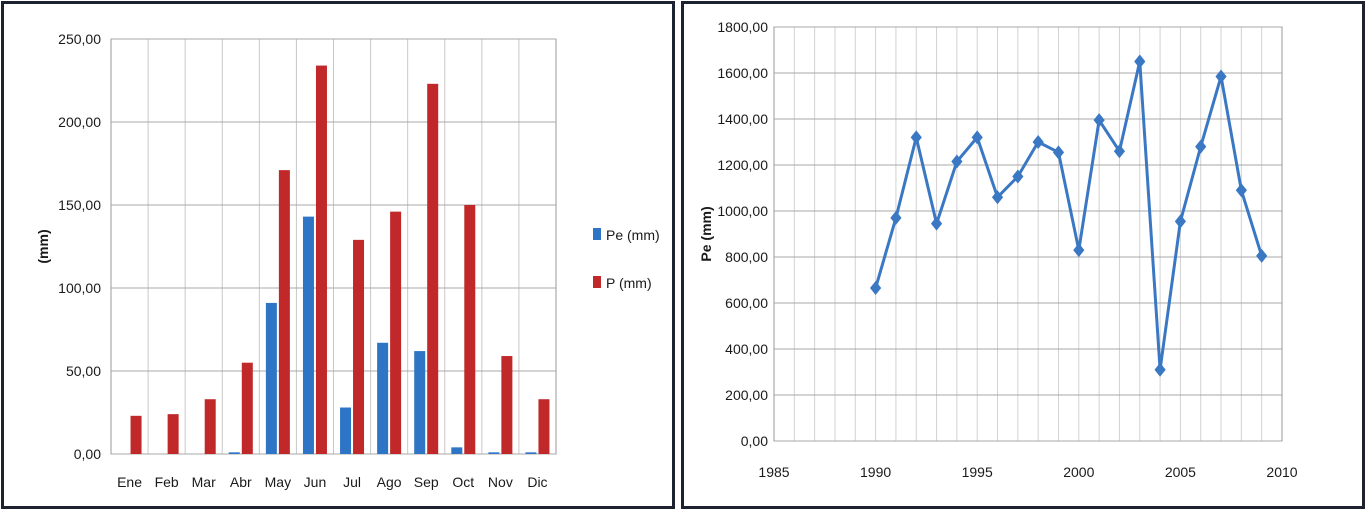 Image resolution: width=1367 pixels, height=512 pixels. Describe the element at coordinates (204, 482) in the screenshot. I see `x-tick-label: Mar` at that location.